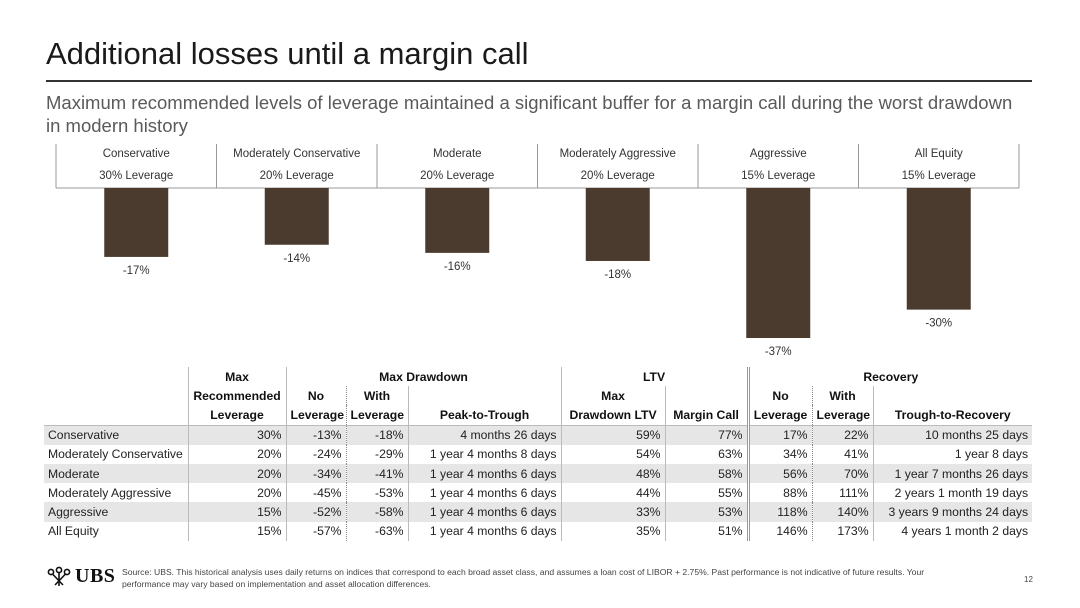  I want to click on table-cell: 2 years 1 month 19 days, so click(961, 492).